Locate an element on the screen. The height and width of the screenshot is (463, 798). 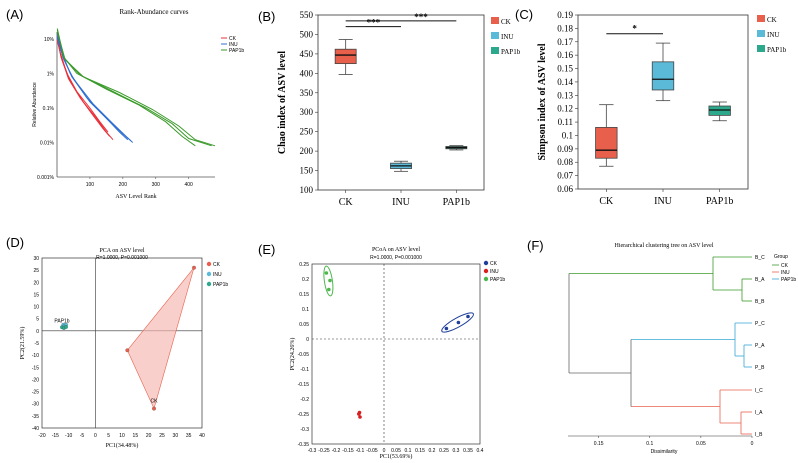
e-xtick-label: -0.2 is located at coordinates (336, 451).